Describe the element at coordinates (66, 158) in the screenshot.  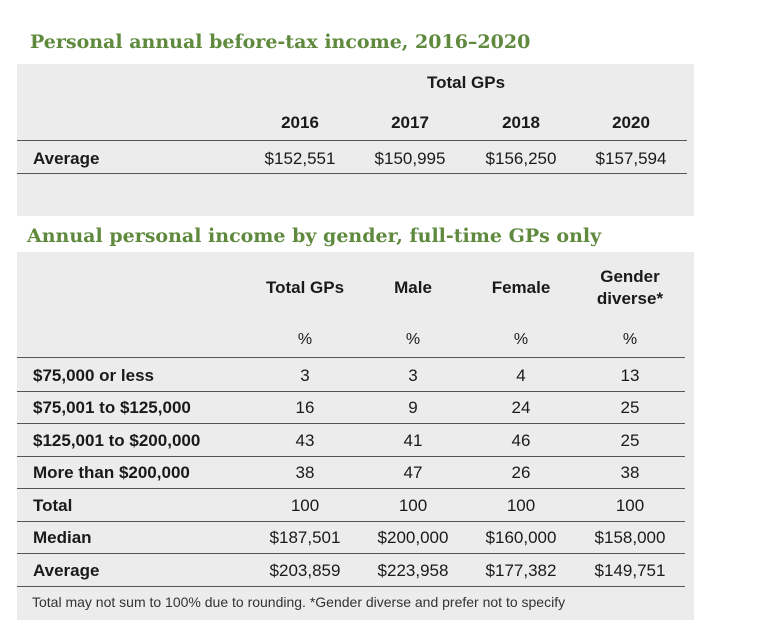
I see `table1-row-label: Average` at that location.